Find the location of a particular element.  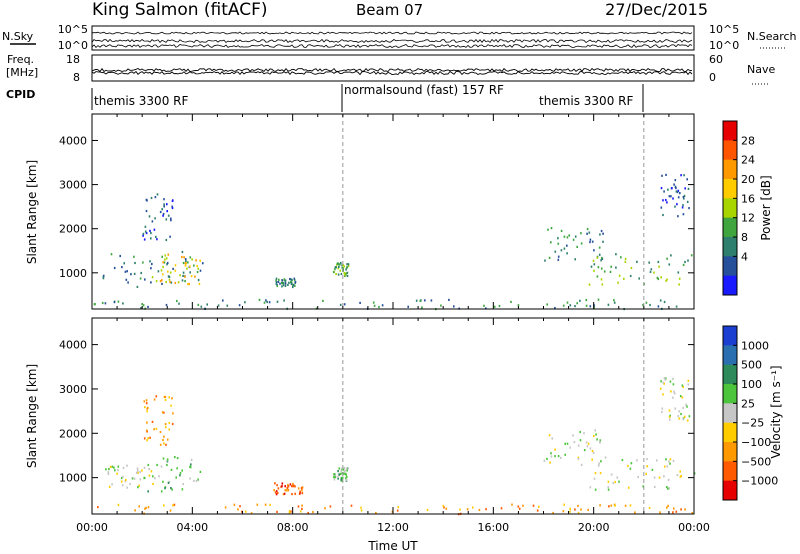

nsky-tick-top: 10^5 is located at coordinates (73, 29).